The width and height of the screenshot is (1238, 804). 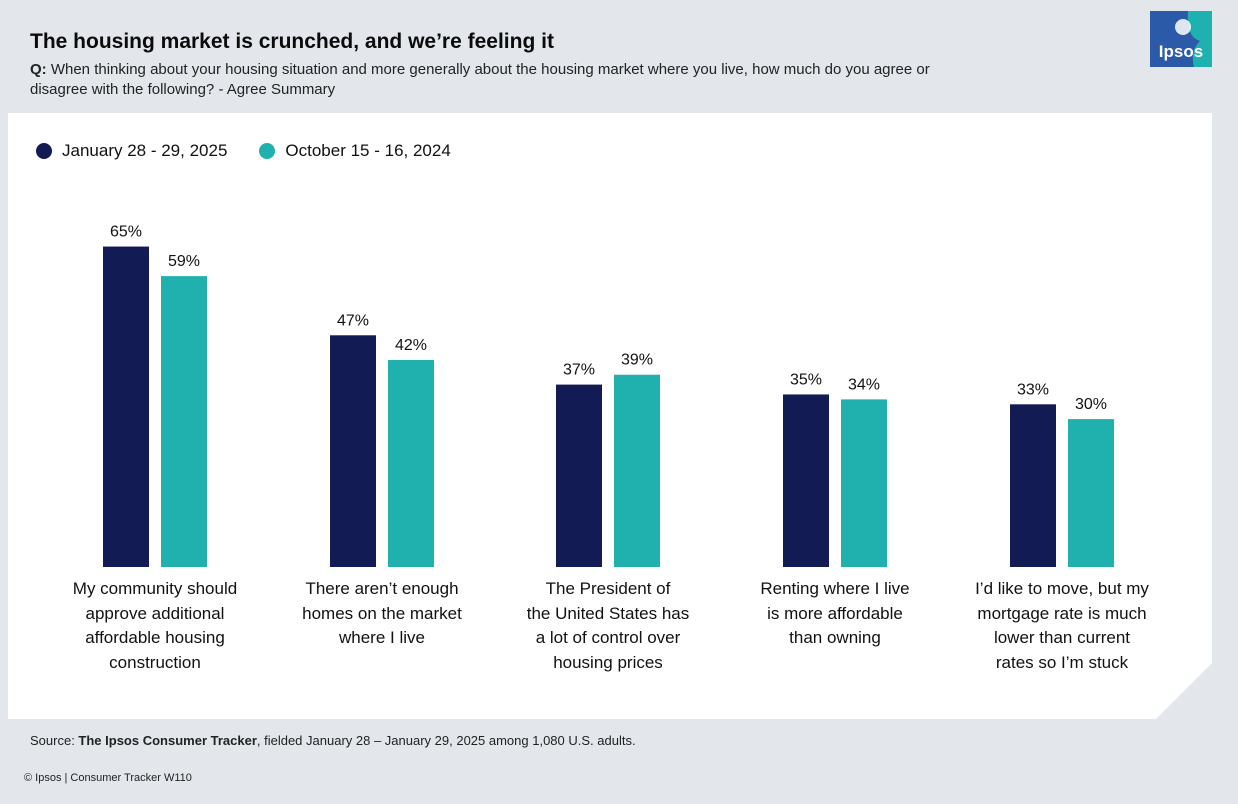 I want to click on value-label-jan-2025-mortgage-stuck: 33%, so click(x=1033, y=389).